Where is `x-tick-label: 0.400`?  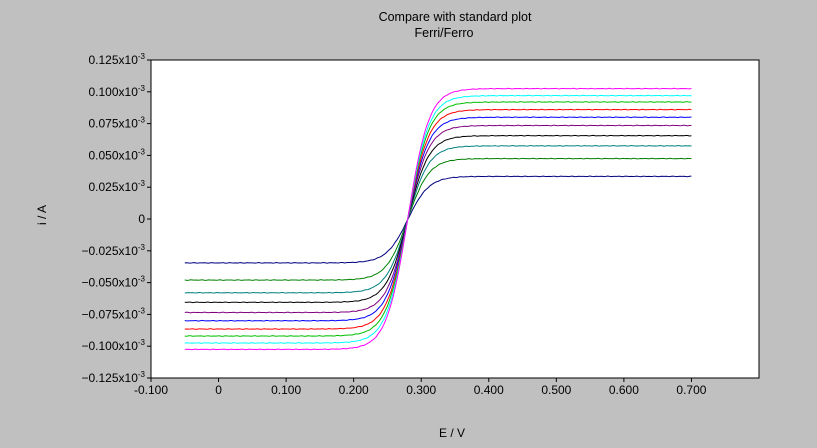 x-tick-label: 0.400 is located at coordinates (489, 390).